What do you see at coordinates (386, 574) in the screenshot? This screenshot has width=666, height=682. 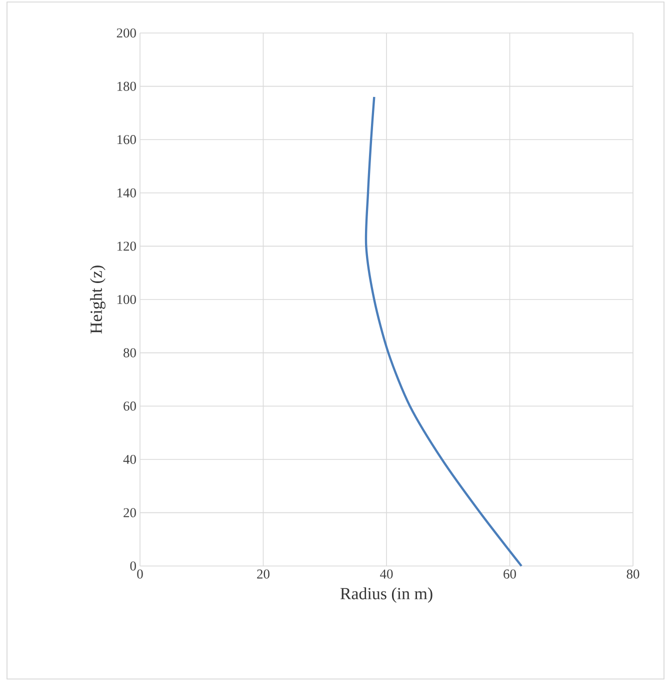 I see `x-tick-label: 40` at bounding box center [386, 574].